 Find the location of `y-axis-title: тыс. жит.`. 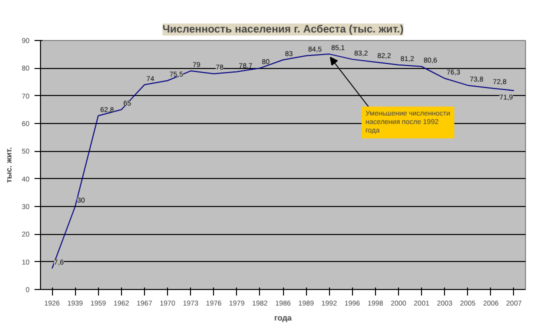

y-axis-title: тыс. жит. is located at coordinates (9, 165).